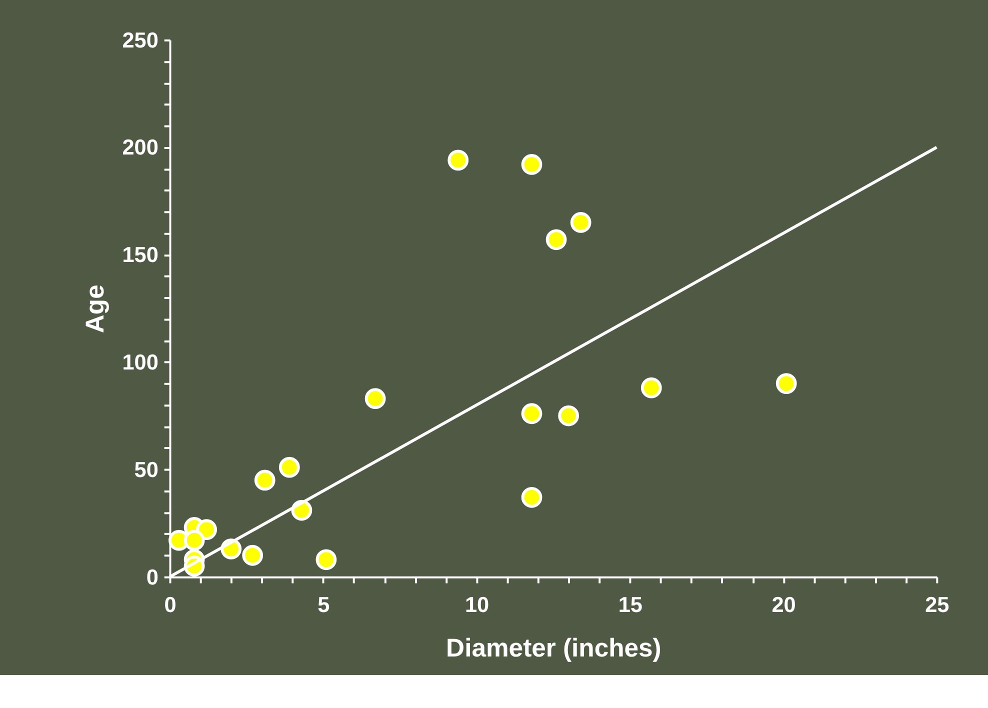 The height and width of the screenshot is (708, 988). I want to click on x-tick-label: 10, so click(477, 604).